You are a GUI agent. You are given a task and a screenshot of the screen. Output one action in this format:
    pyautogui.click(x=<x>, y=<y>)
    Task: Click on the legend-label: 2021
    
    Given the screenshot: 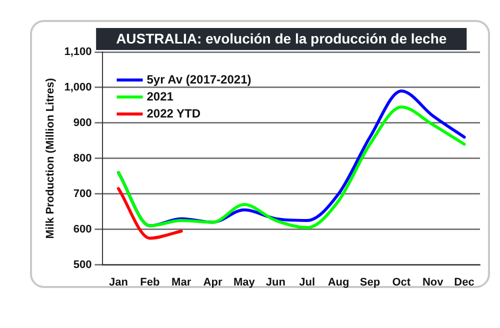 What is the action you would take?
    pyautogui.click(x=160, y=96)
    